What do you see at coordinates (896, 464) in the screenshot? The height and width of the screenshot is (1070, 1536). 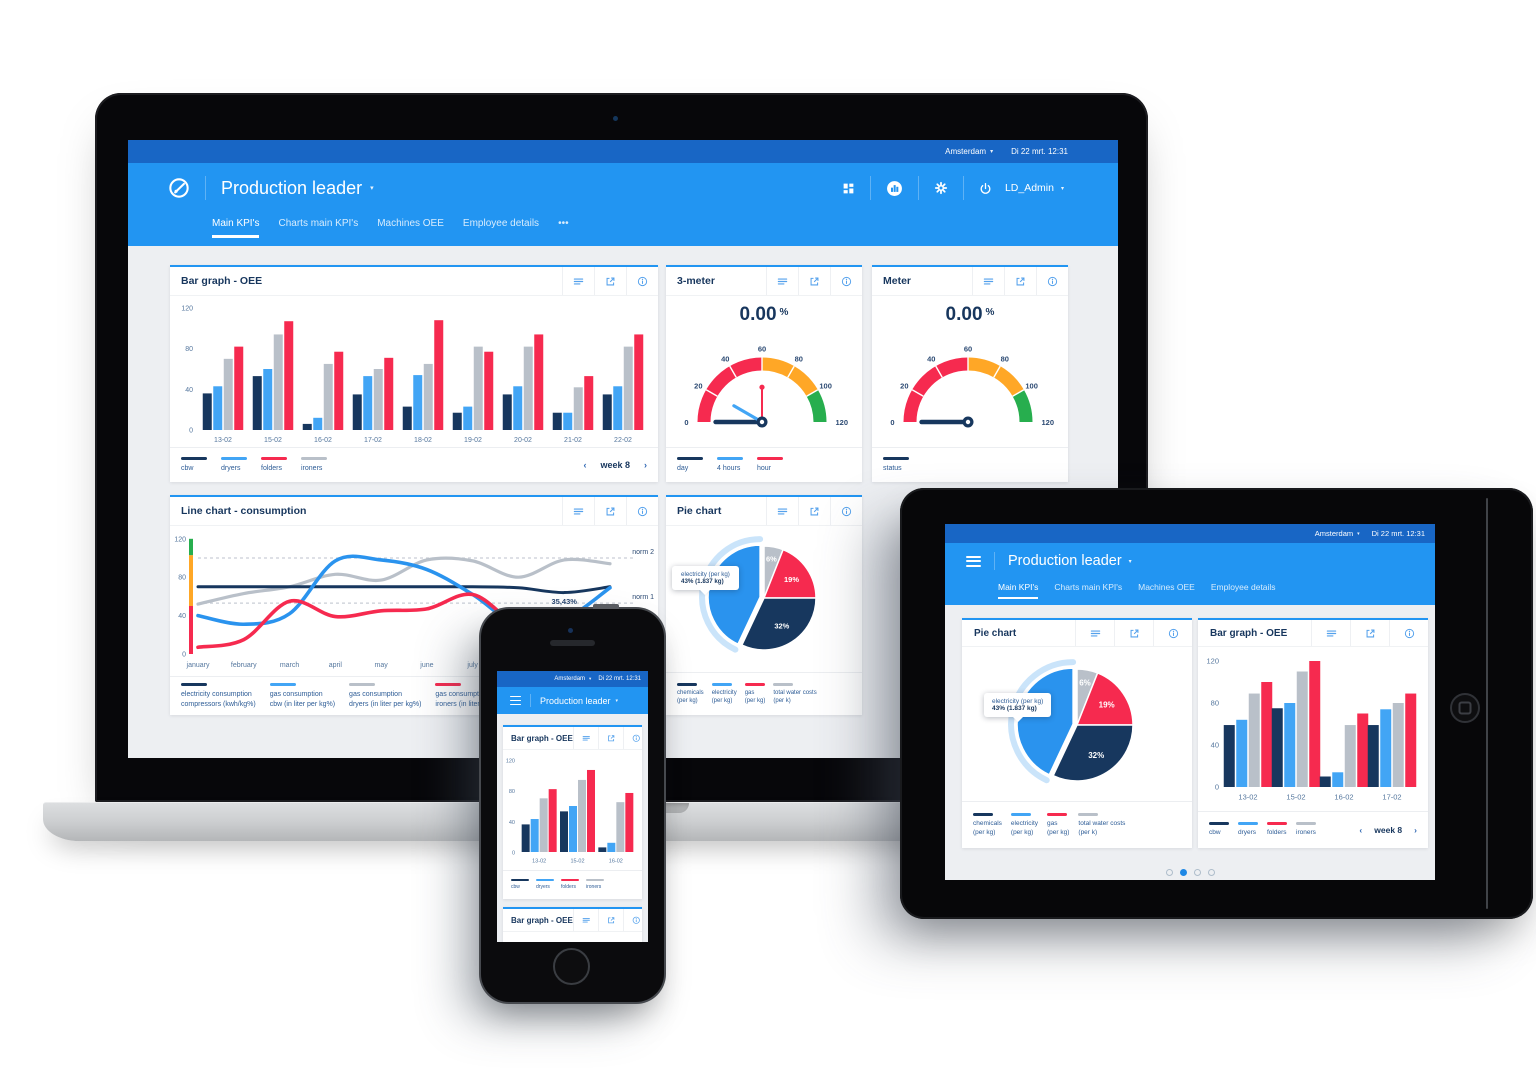 I see `legend-item: status` at bounding box center [896, 464].